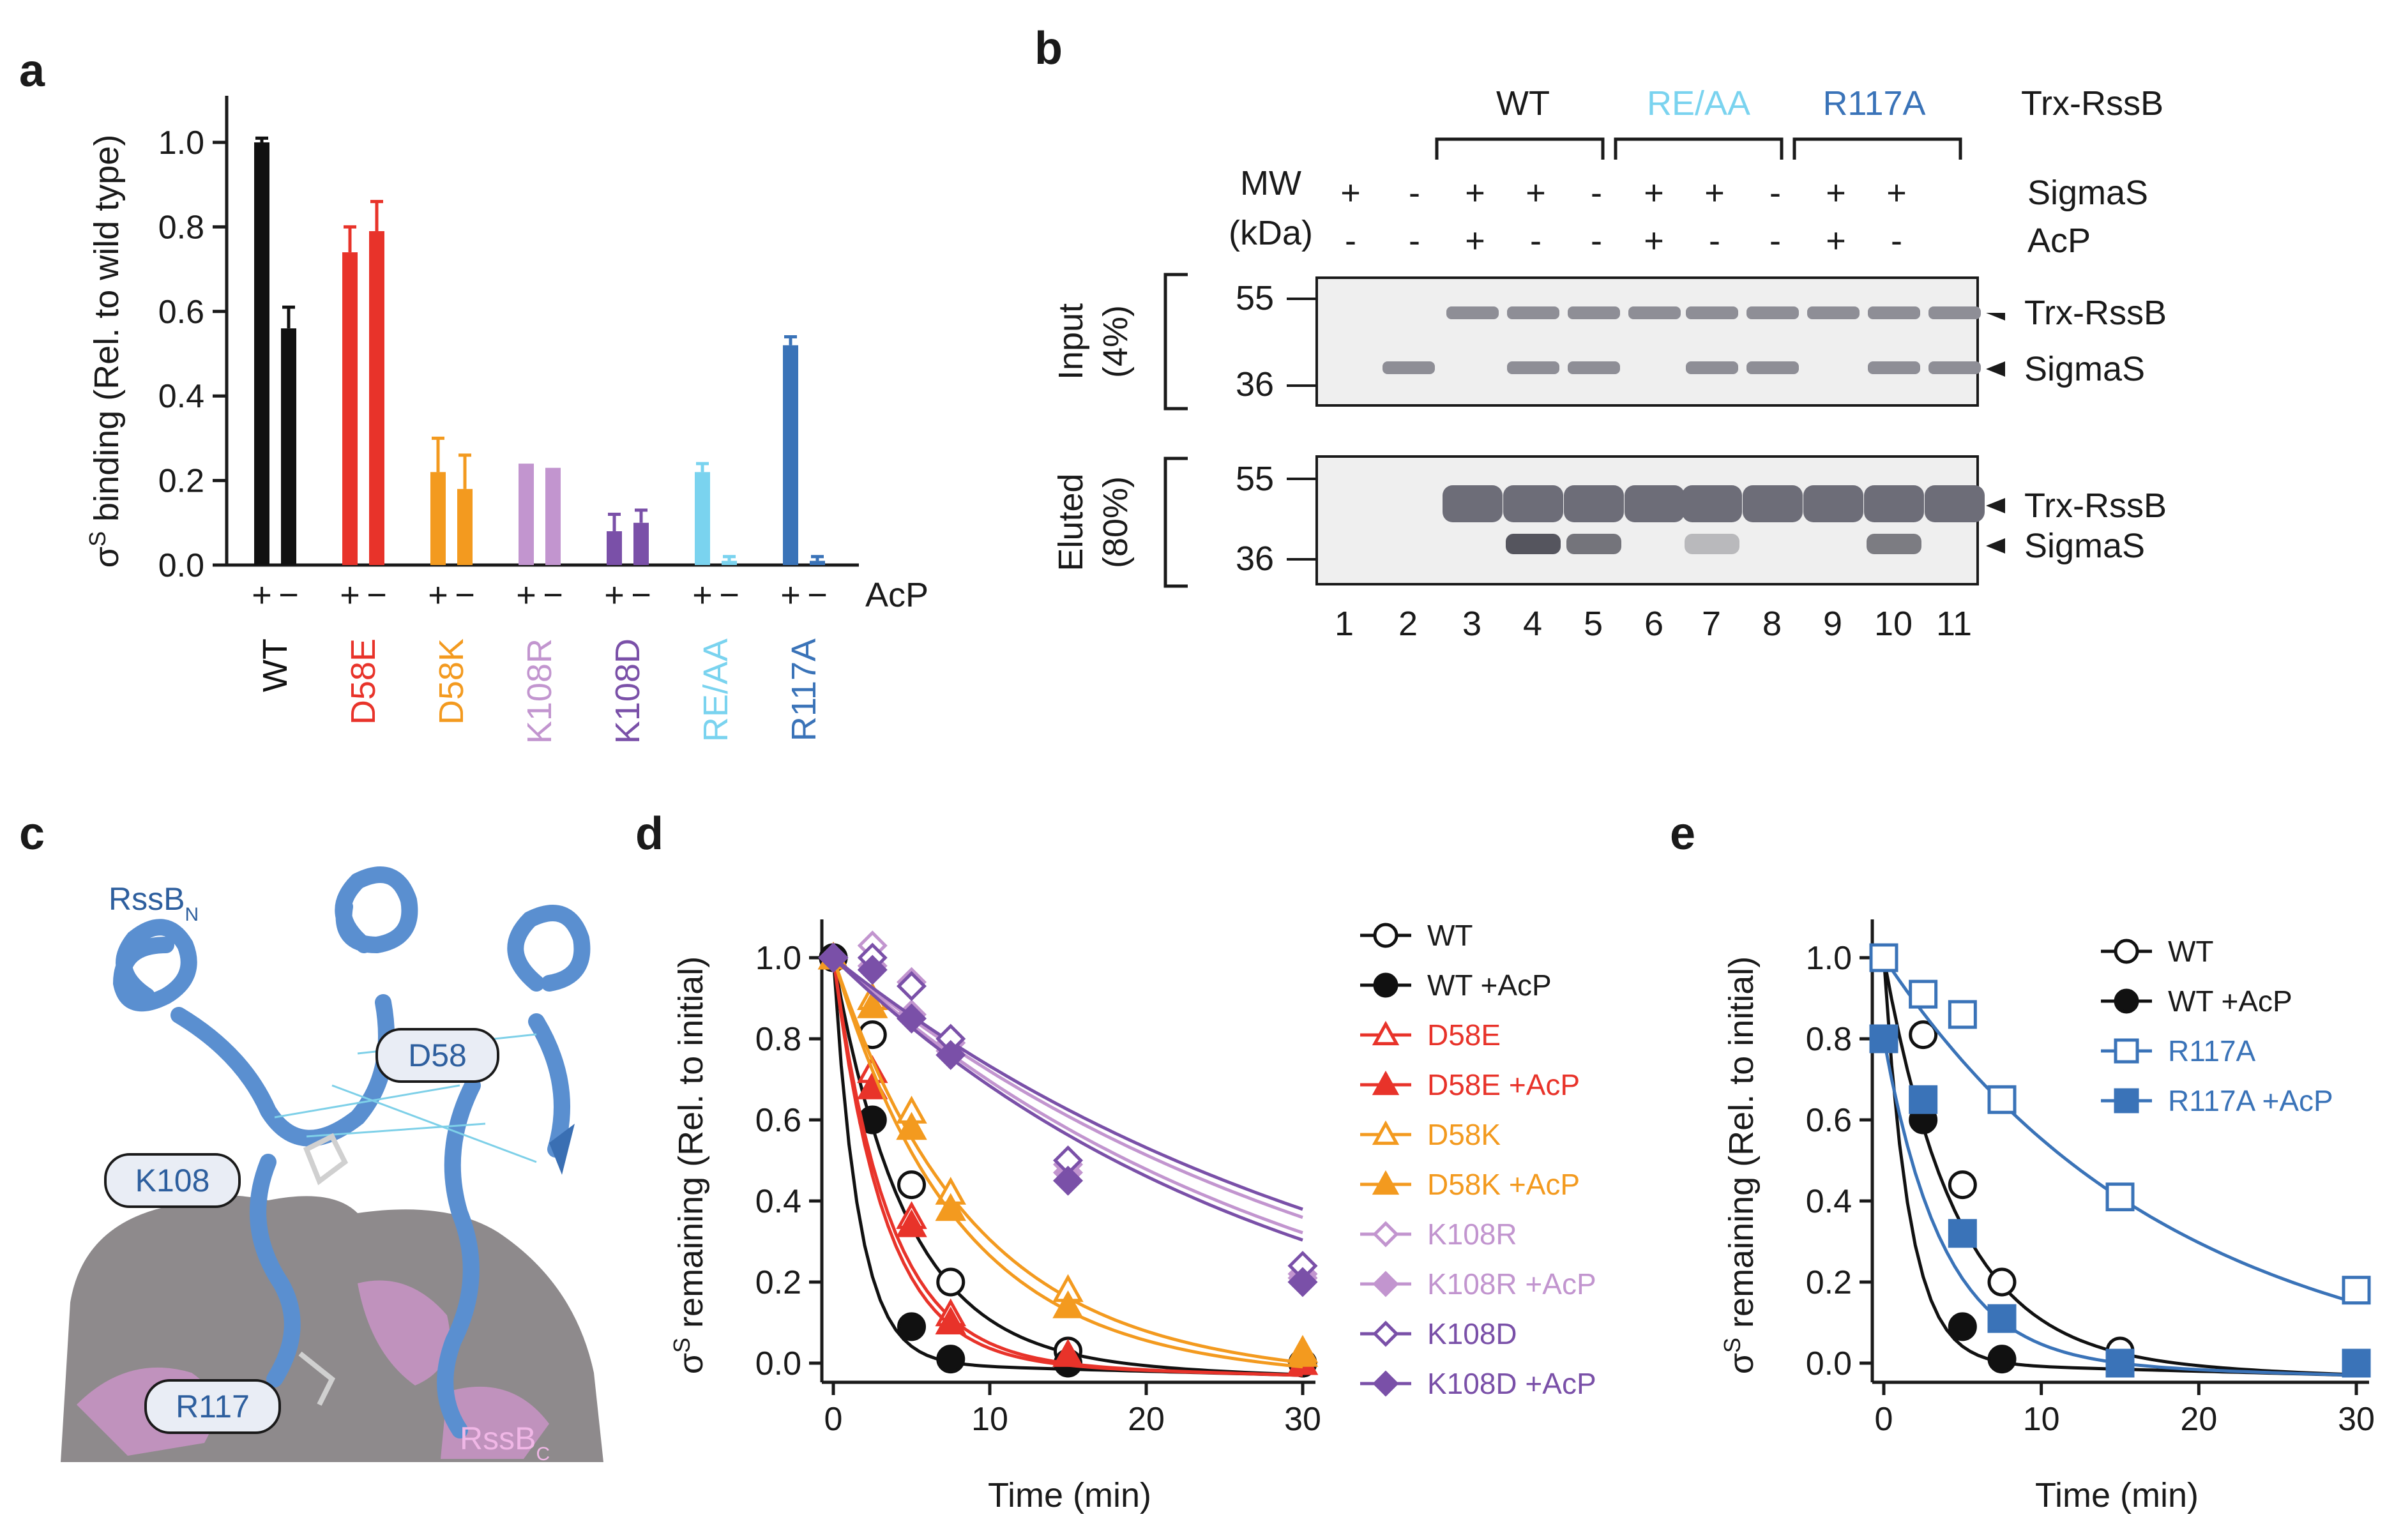 The image size is (2394, 1540). What do you see at coordinates (790, 455) in the screenshot?
I see `bar-r117a-plus` at bounding box center [790, 455].